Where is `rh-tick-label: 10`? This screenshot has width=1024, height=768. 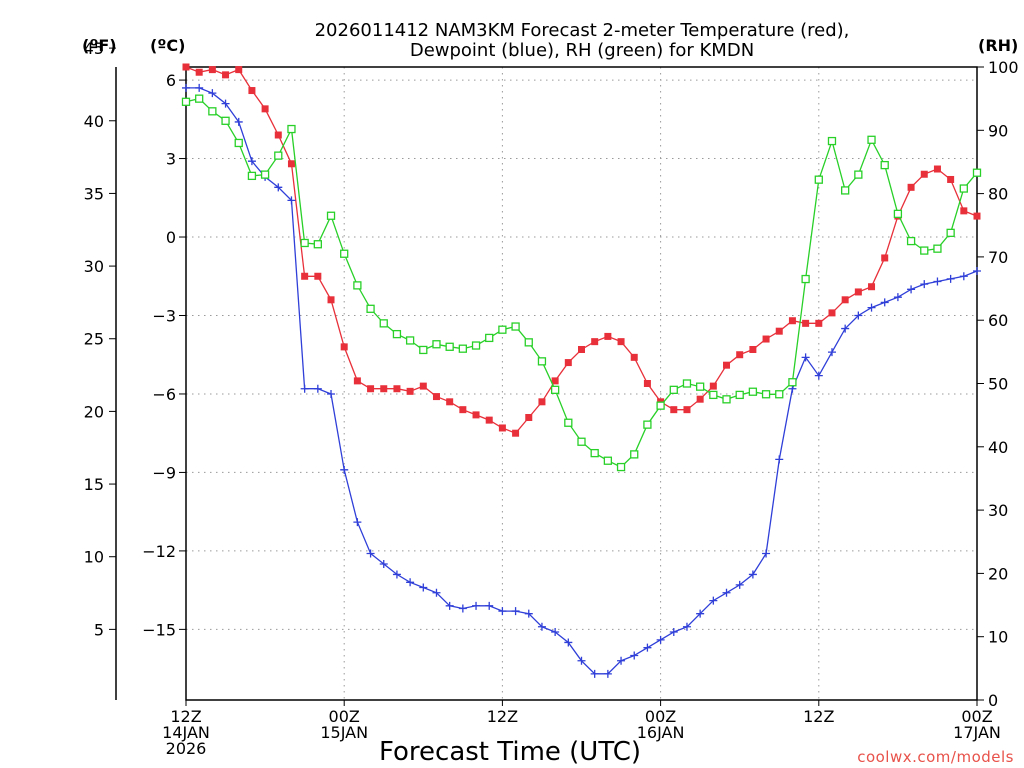 rh-tick-label: 10 is located at coordinates (998, 637).